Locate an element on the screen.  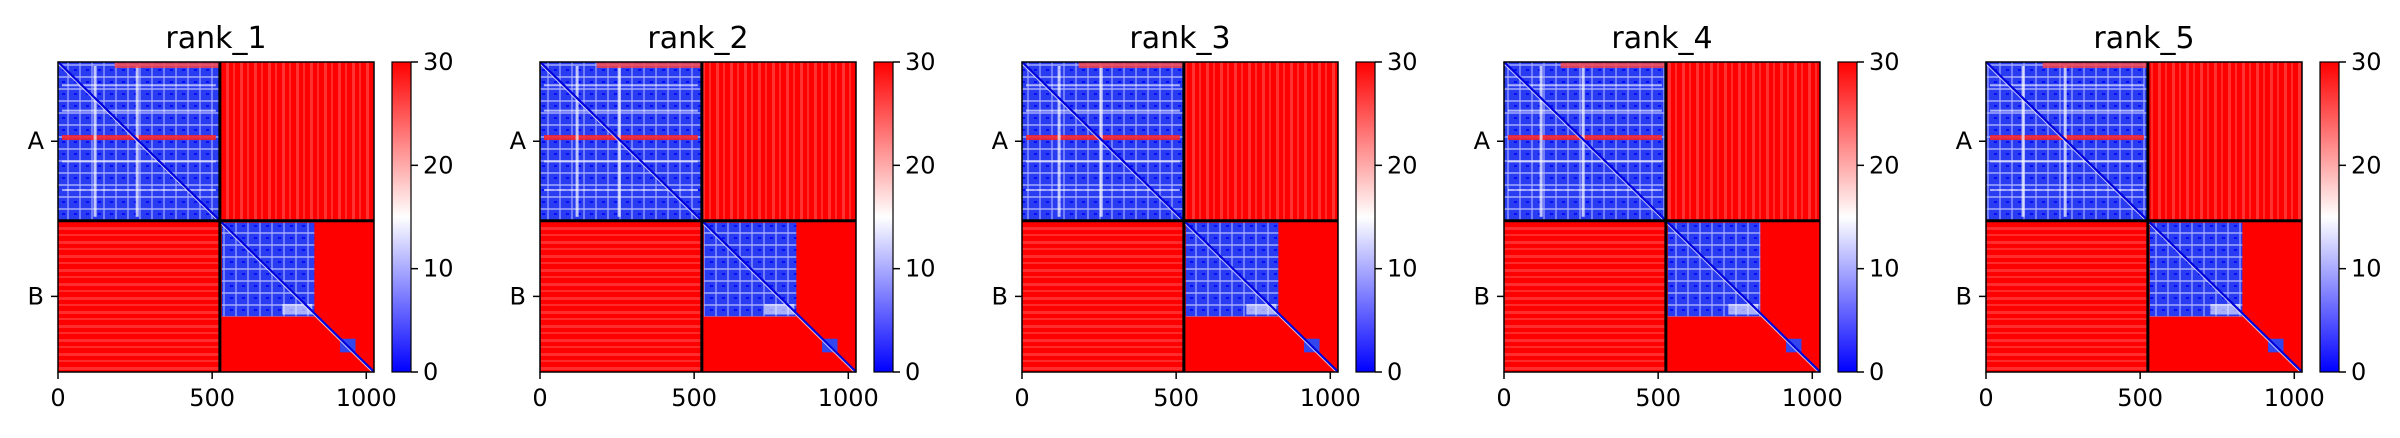
panel-title: rank_1 is located at coordinates (215, 38).